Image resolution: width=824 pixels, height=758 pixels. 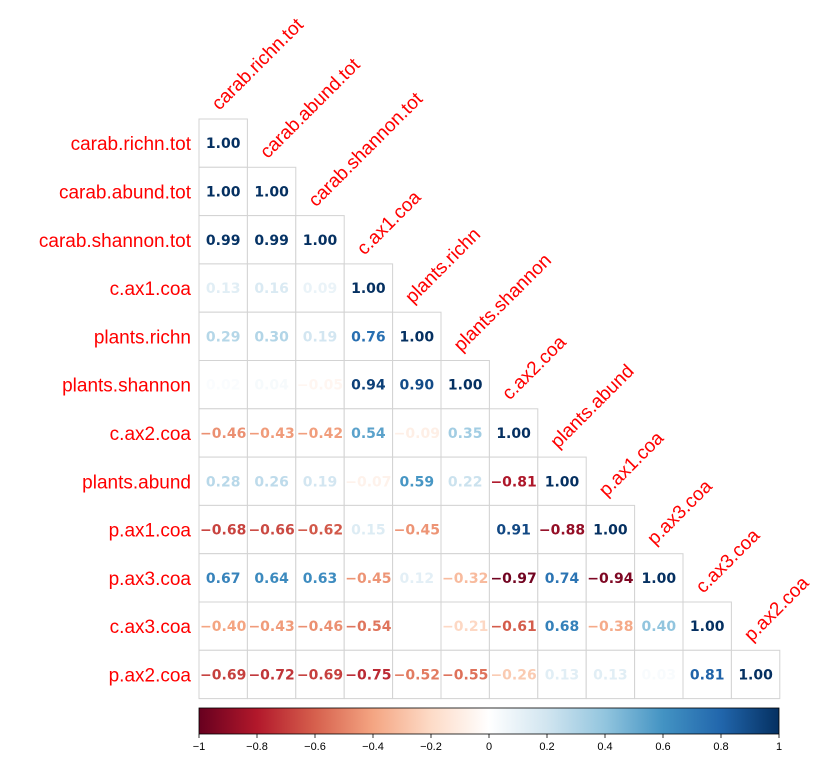 What do you see at coordinates (659, 627) in the screenshot?
I see `cell-value: 0.40` at bounding box center [659, 627].